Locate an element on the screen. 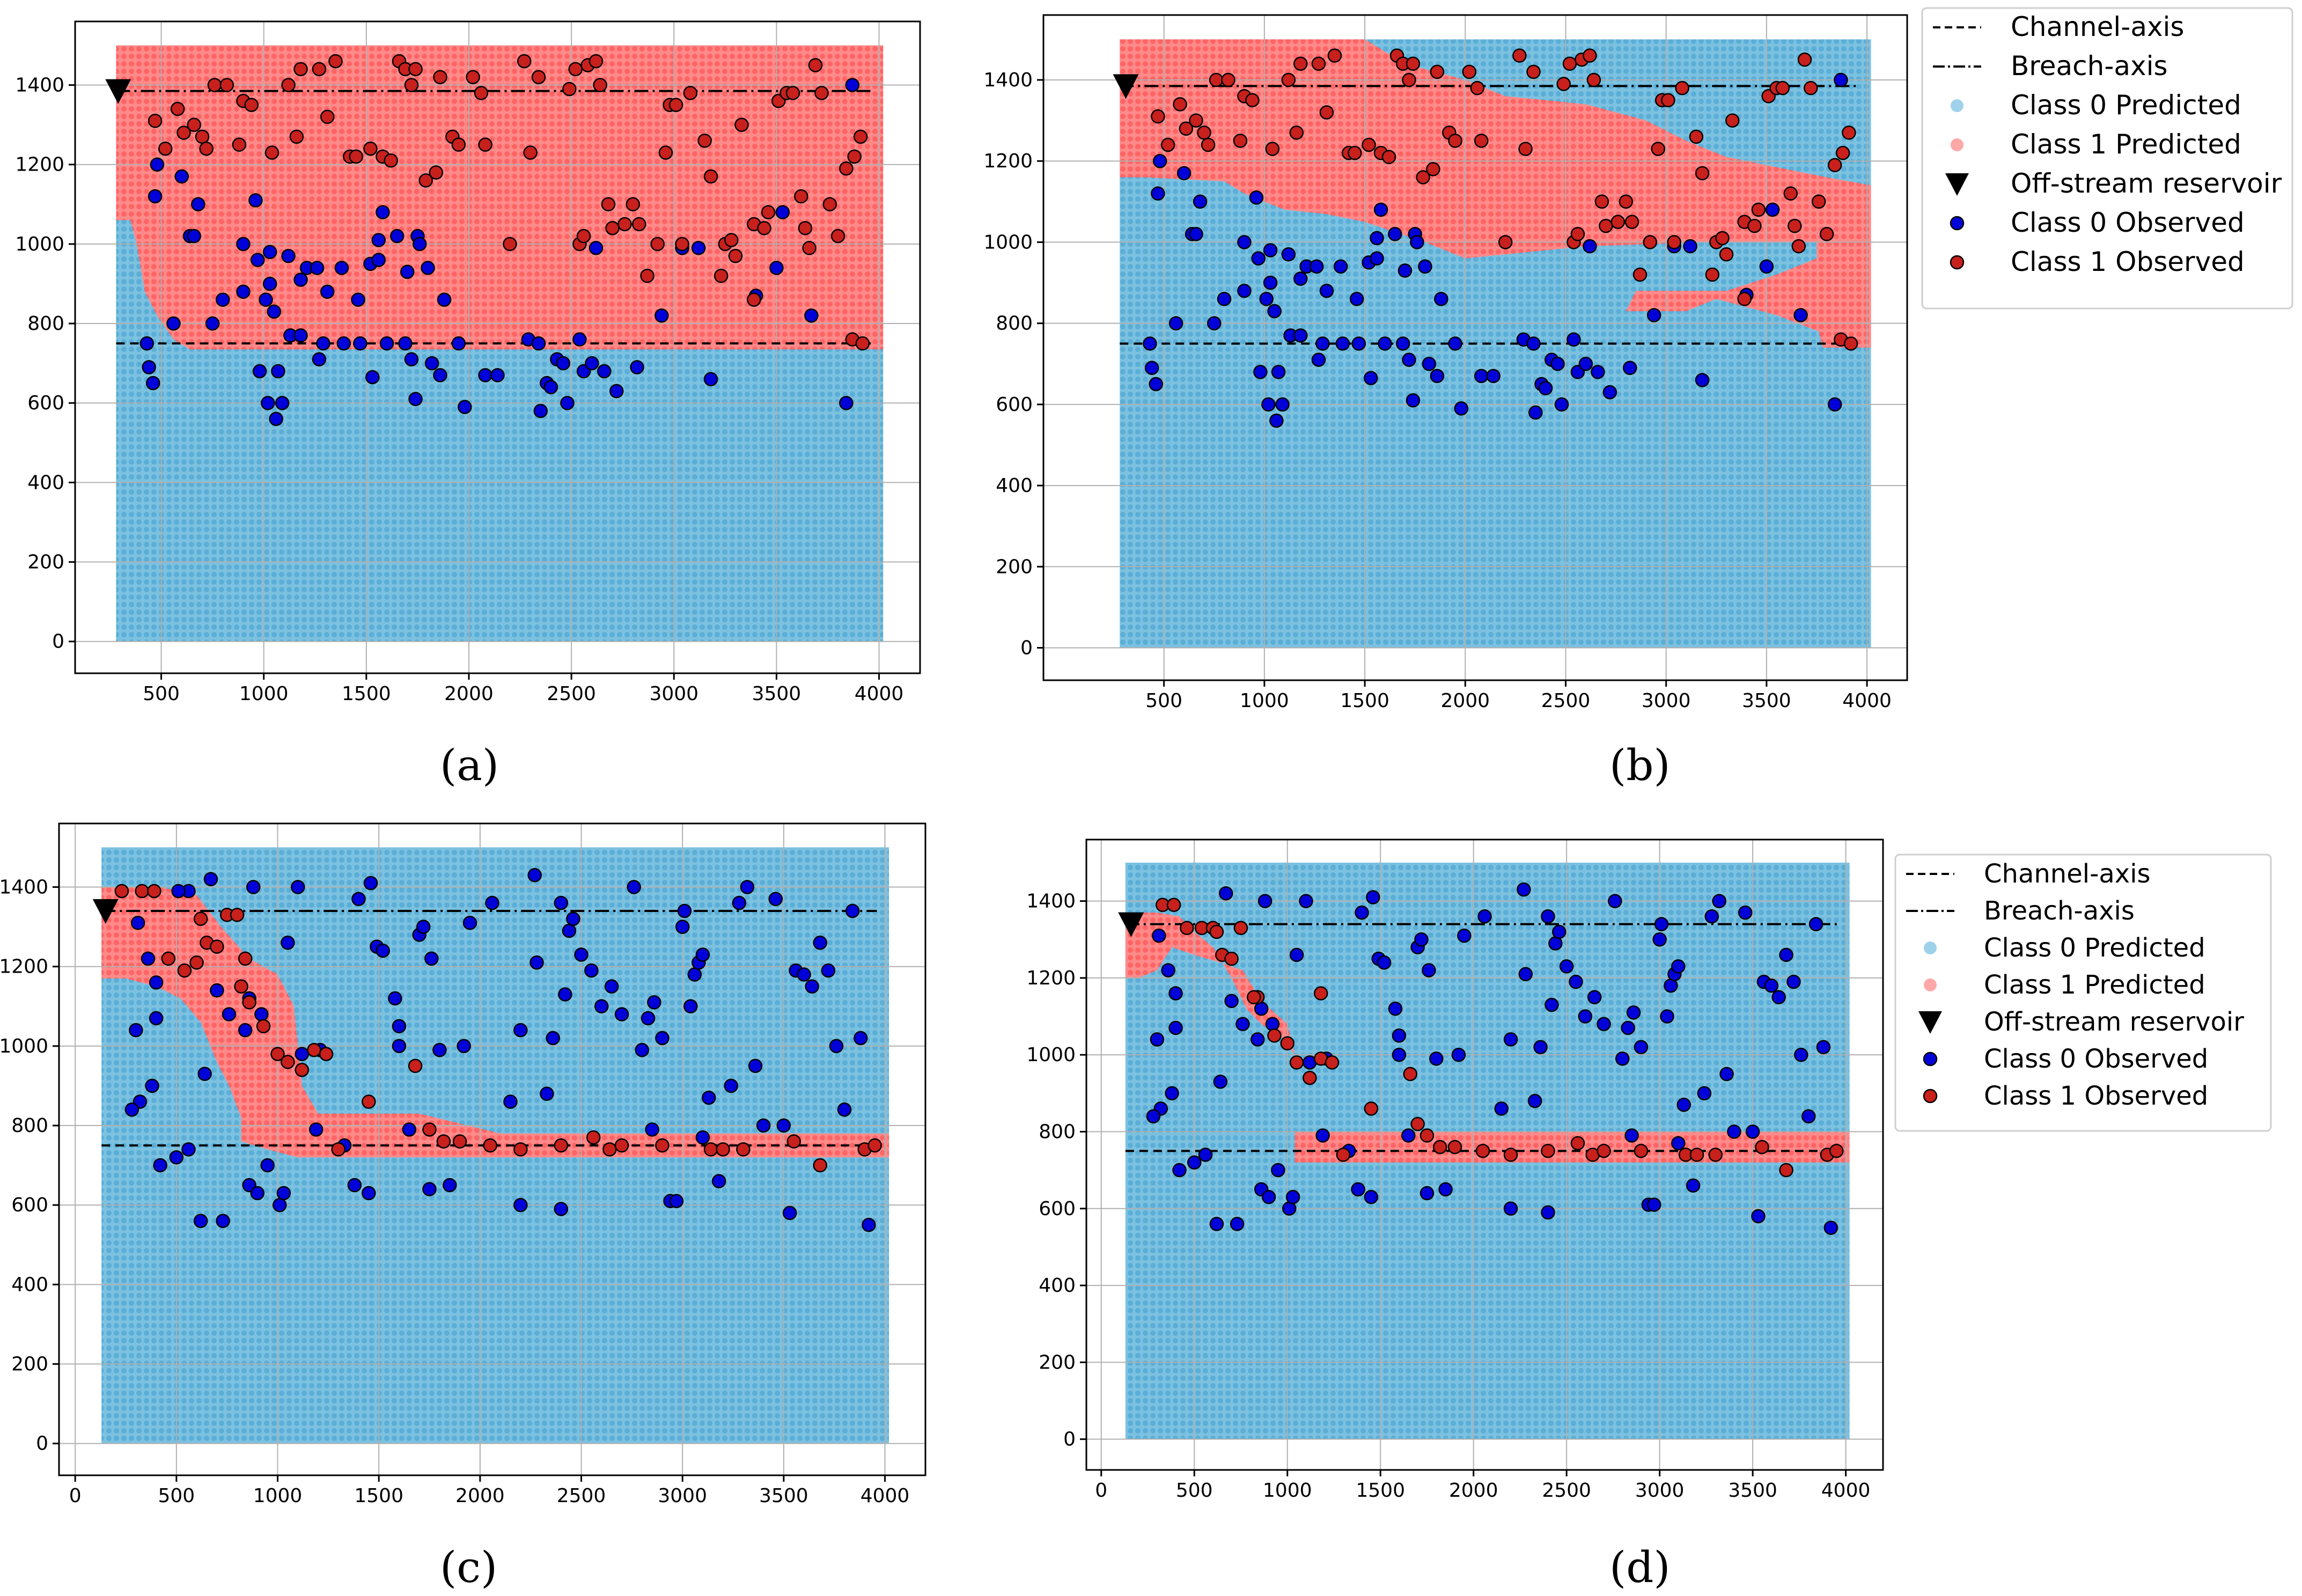 This screenshot has height=1596, width=2302. y-tick-label: 1000 is located at coordinates (1008, 242).